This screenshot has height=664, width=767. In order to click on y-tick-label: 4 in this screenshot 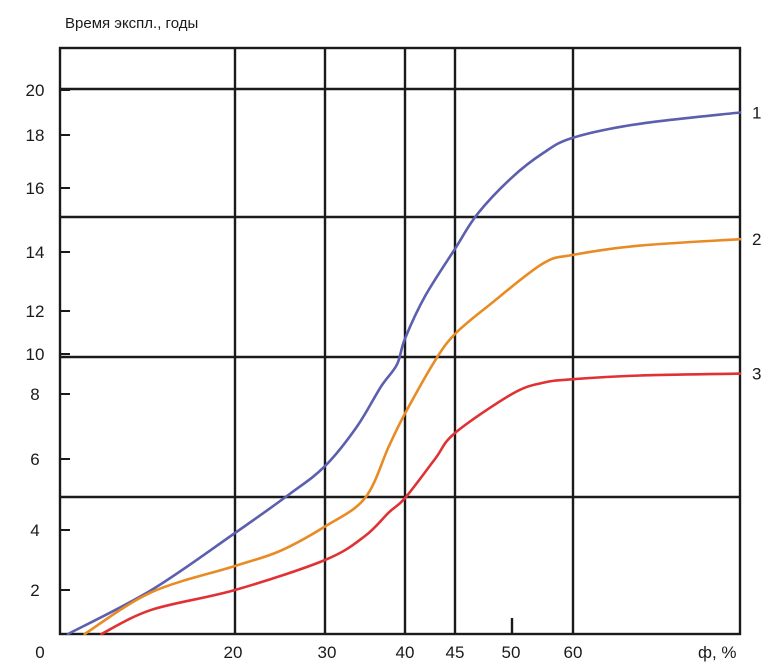, I will do `click(34, 530)`.